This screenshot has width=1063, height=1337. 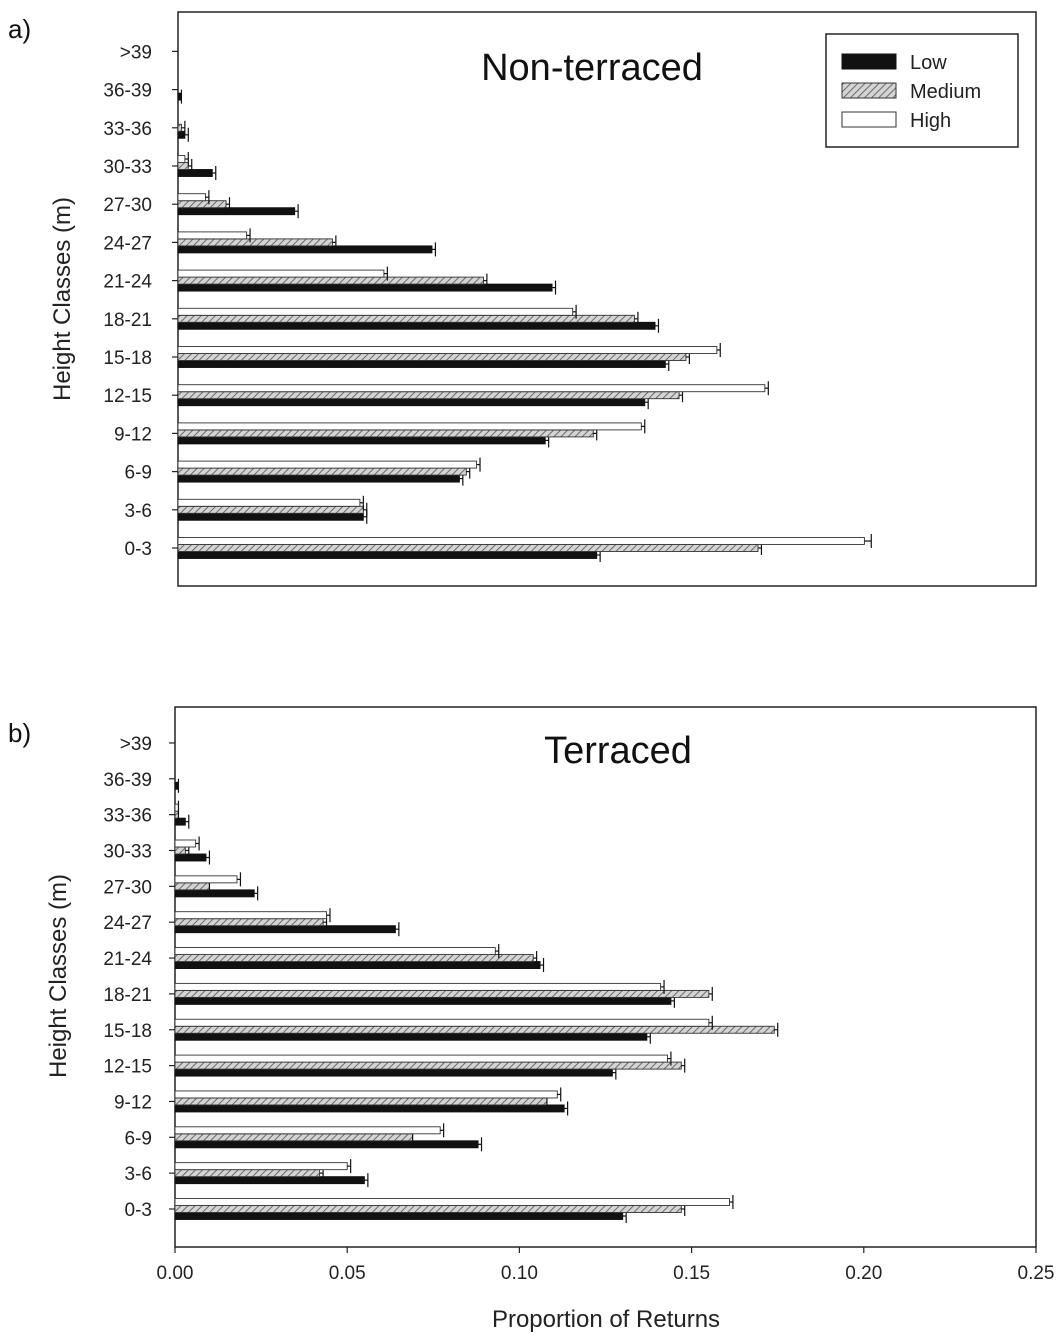 What do you see at coordinates (127, 167) in the screenshot?
I see `y-tick-label: 30-33` at bounding box center [127, 167].